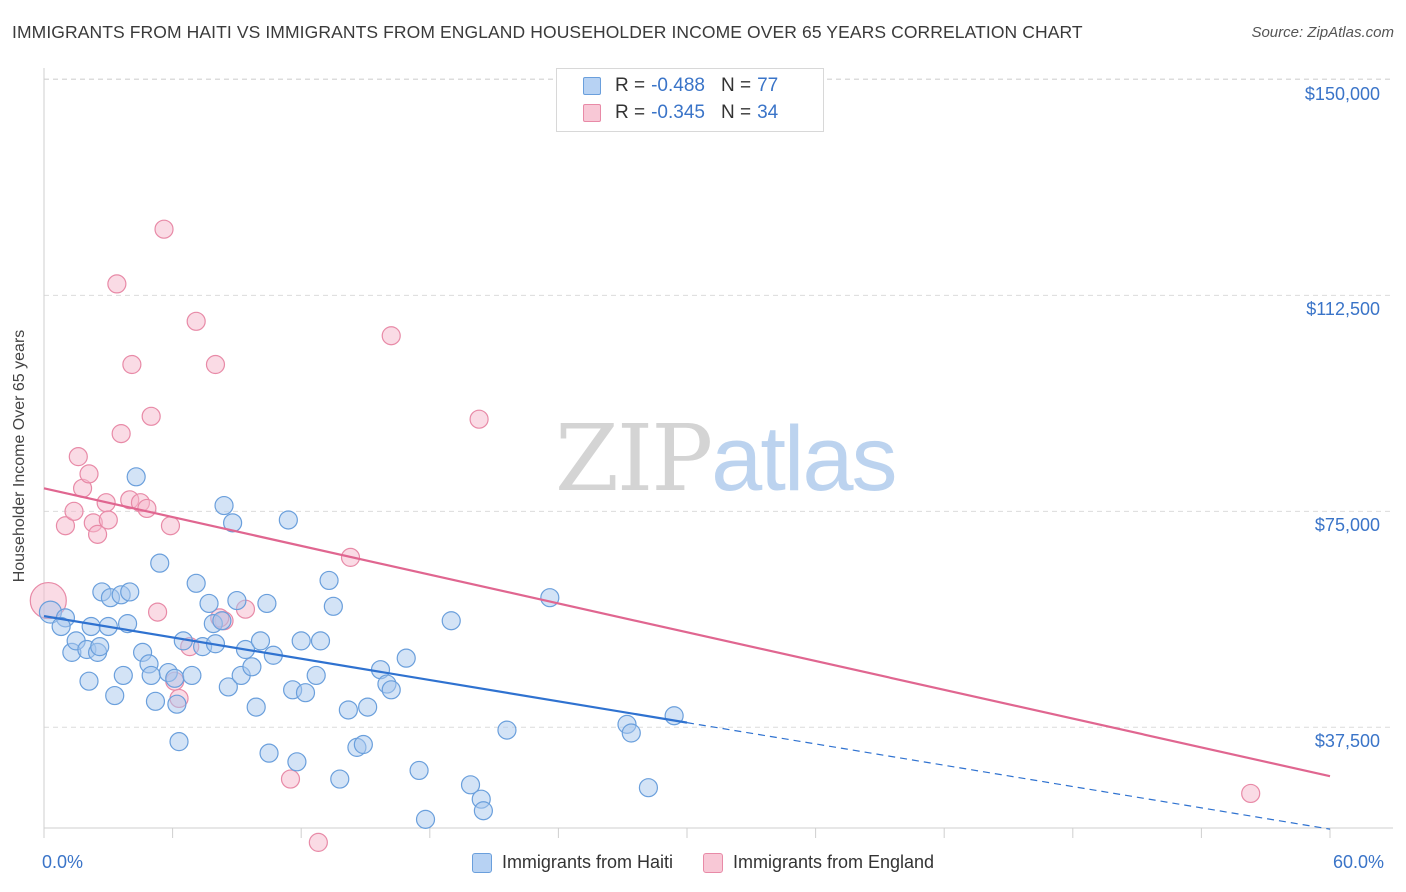  What do you see at coordinates (1347, 525) in the screenshot?
I see `y-tick-label-1: $75,000` at bounding box center [1347, 525].